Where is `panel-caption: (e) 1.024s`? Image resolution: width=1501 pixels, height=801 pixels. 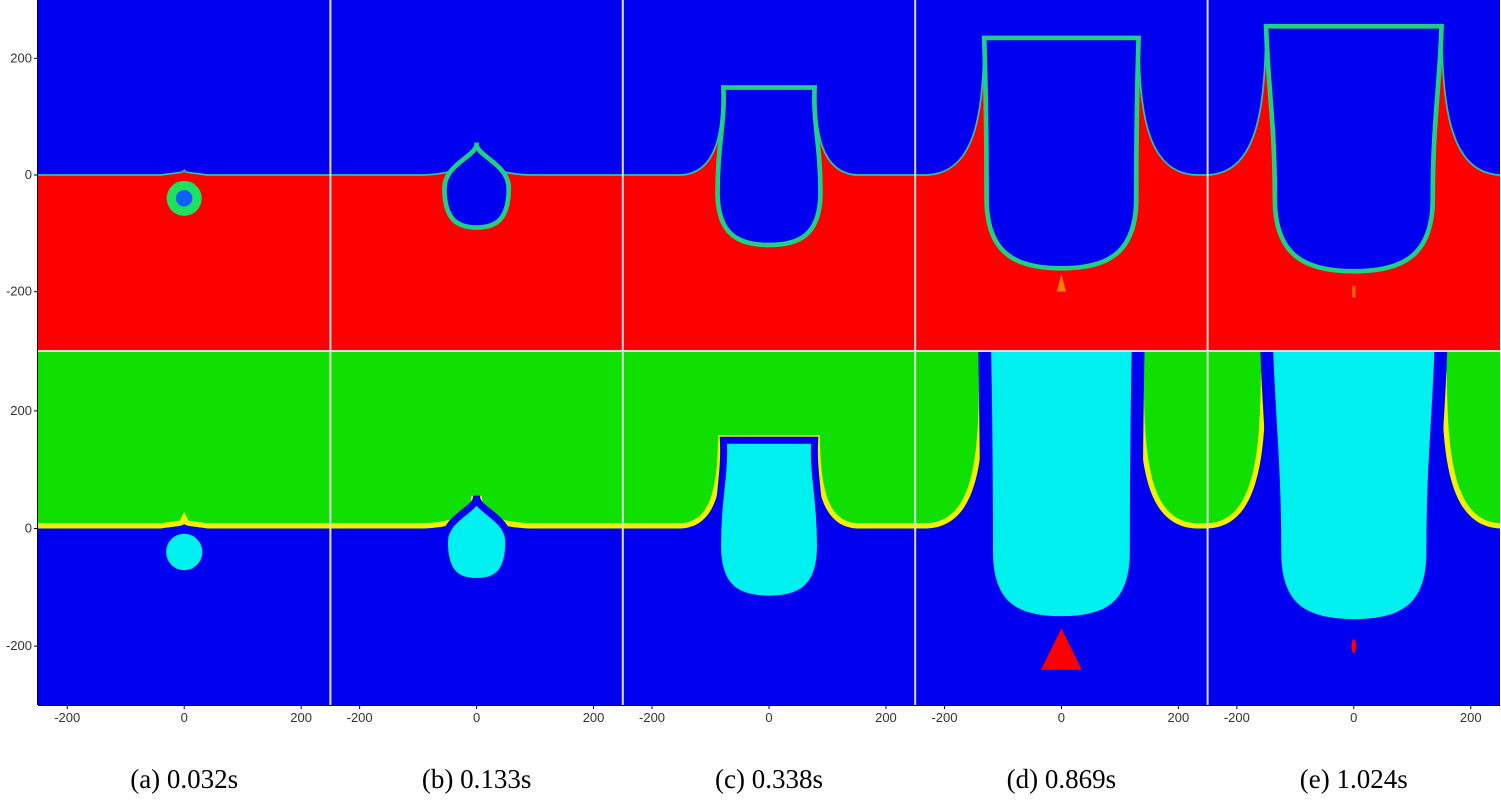 panel-caption: (e) 1.024s is located at coordinates (1354, 779).